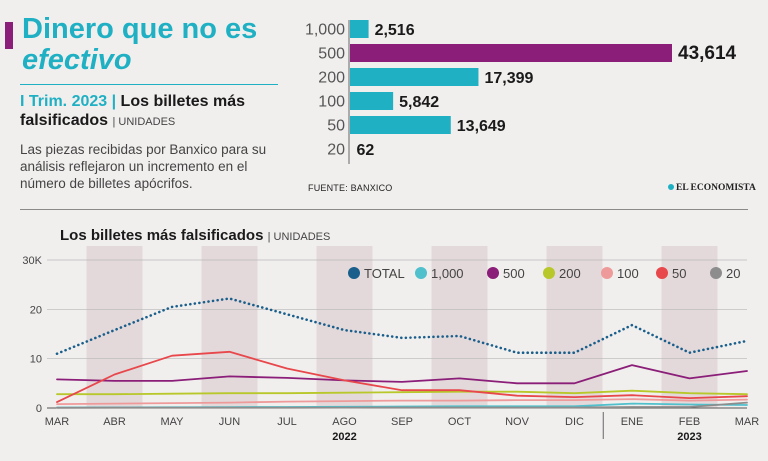  Describe the element at coordinates (162, 235) in the screenshot. I see `line-chart-title-text: Los billetes más falsificados` at that location.